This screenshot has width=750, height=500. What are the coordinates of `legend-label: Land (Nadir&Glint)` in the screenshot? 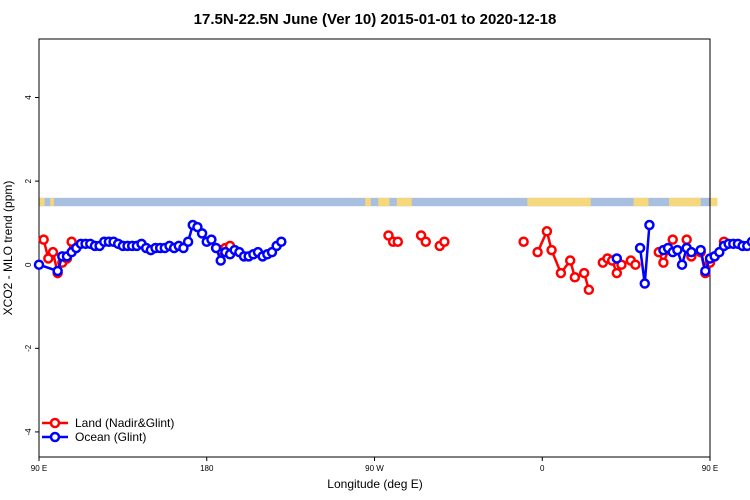 It's located at (124, 423).